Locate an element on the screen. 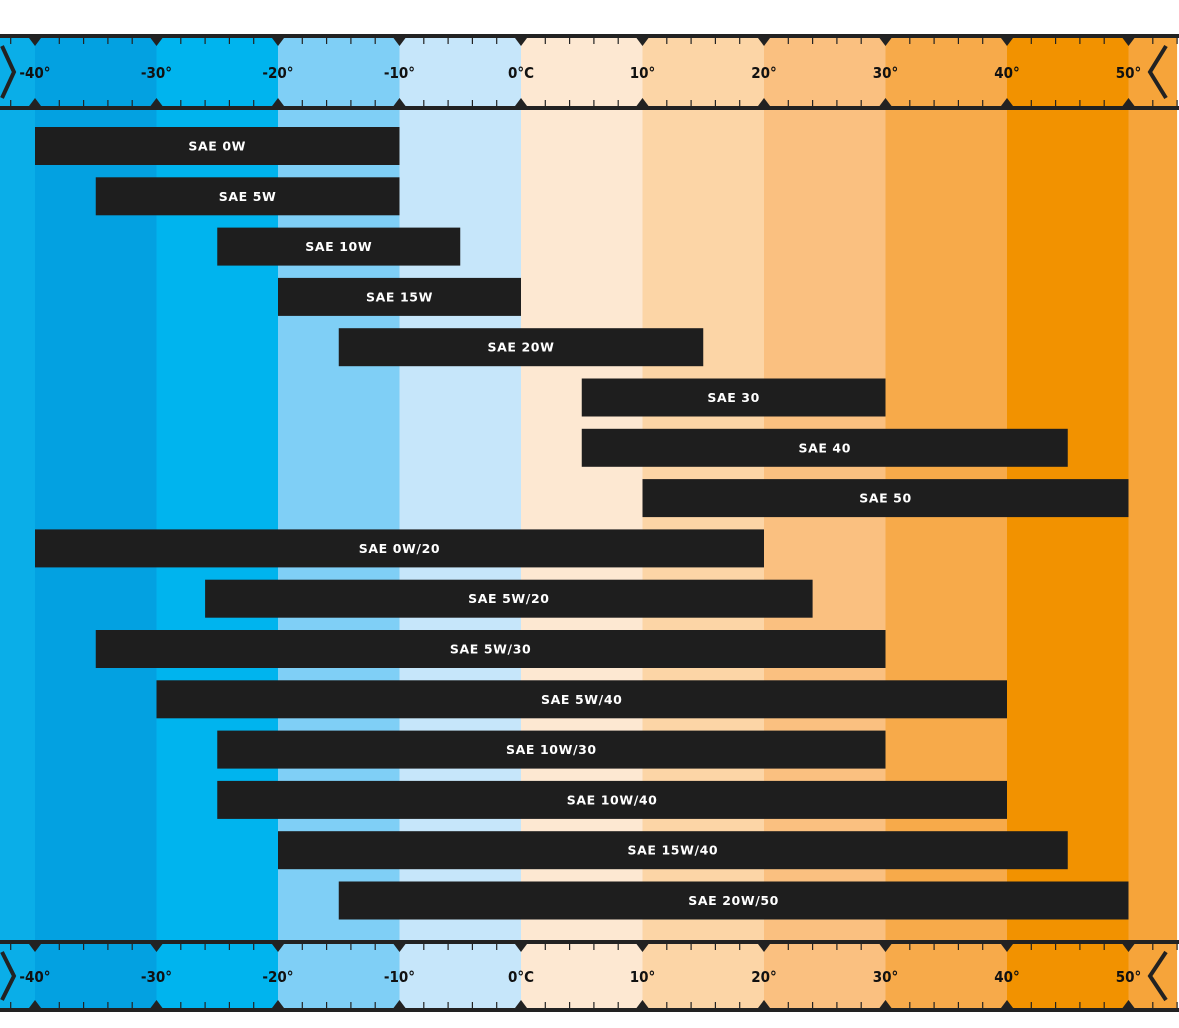 This screenshot has height=1028, width=1179. bar-label: SAE 5W/30 is located at coordinates (490, 649).